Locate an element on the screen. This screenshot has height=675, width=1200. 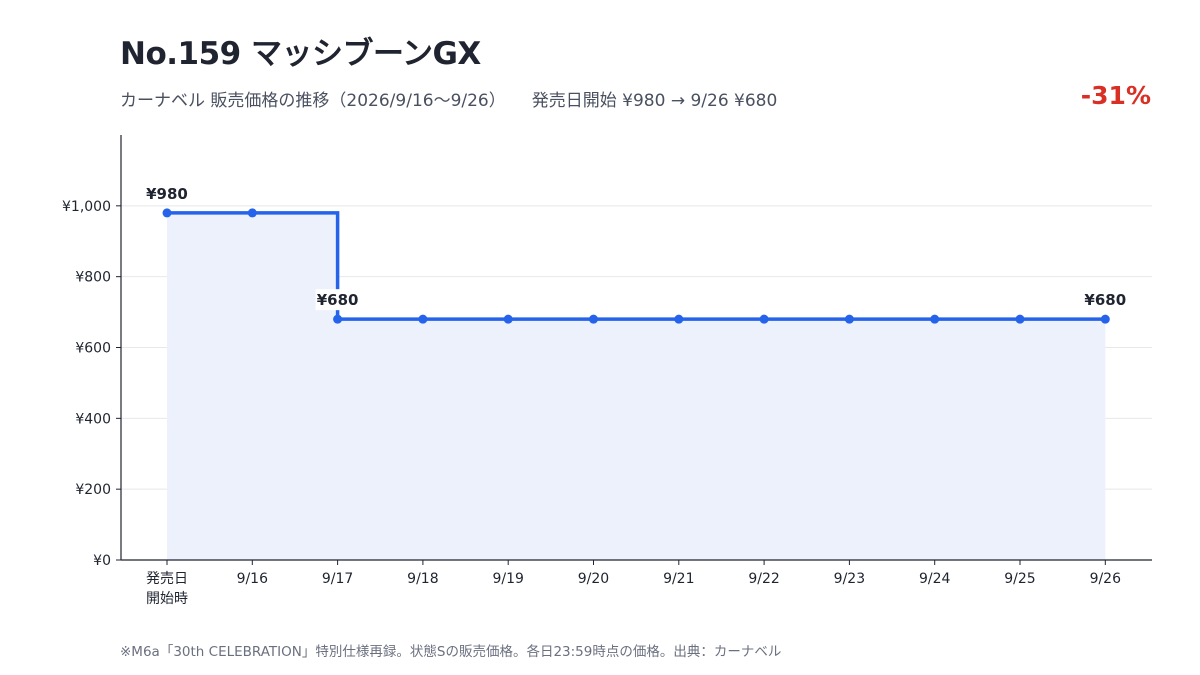
x-tick-label: 9/21 is located at coordinates (678, 579).